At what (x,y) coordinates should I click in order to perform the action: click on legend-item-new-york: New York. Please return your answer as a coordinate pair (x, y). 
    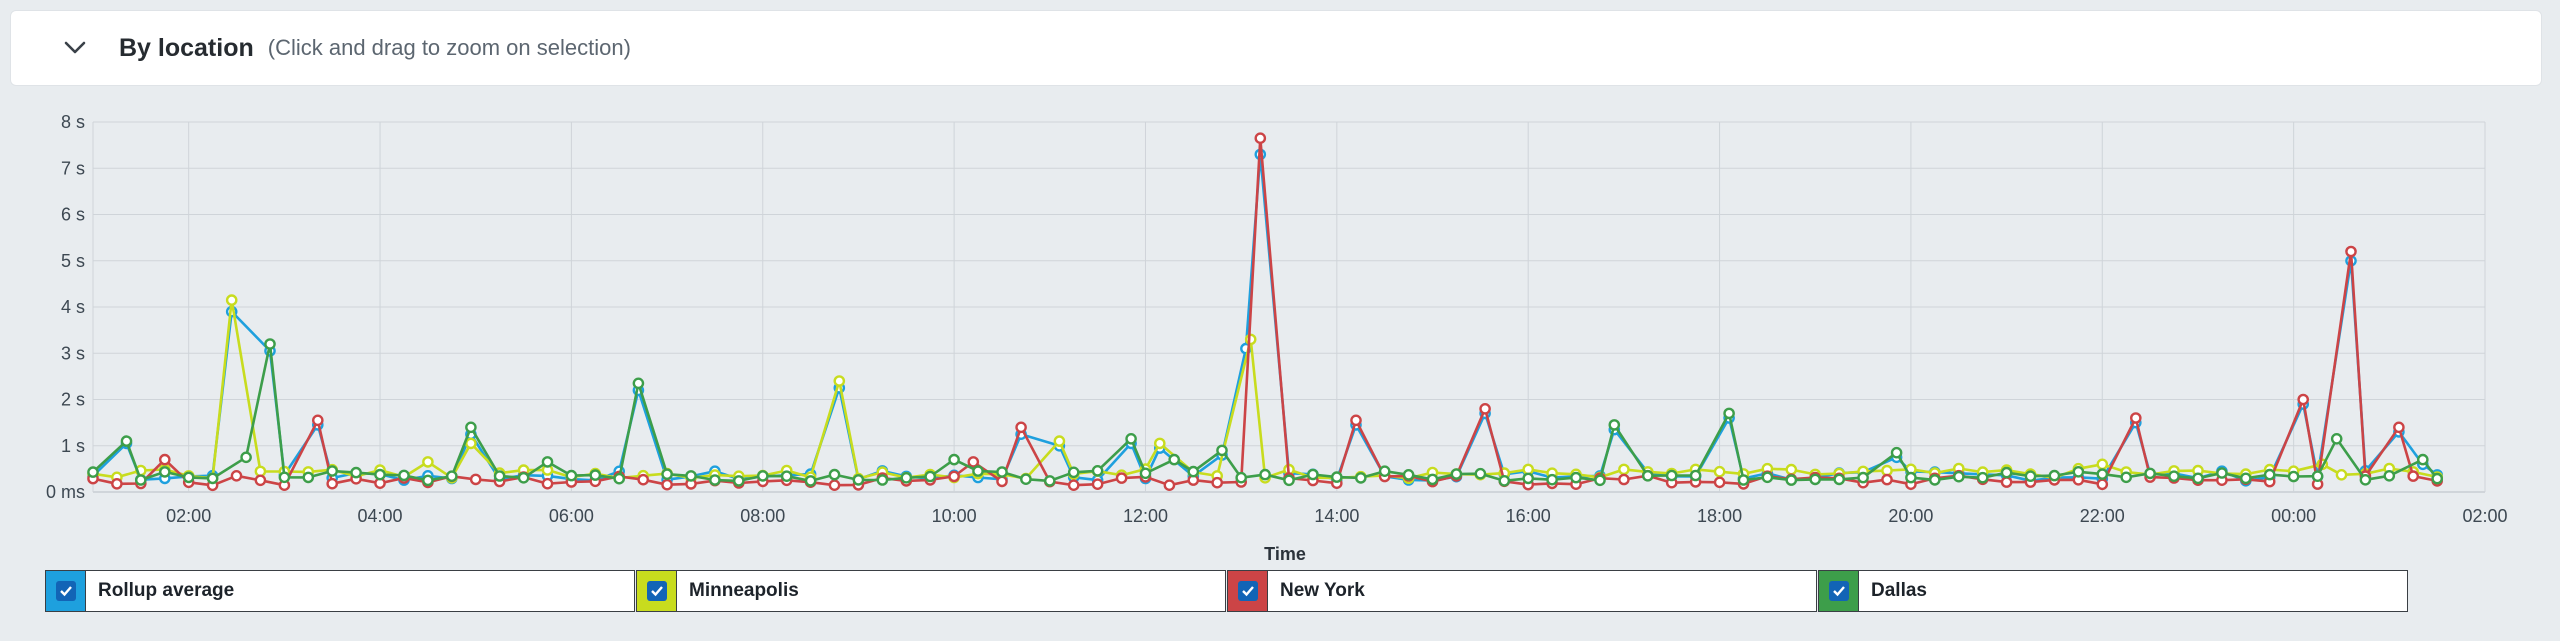
    Looking at the image, I should click on (1522, 591).